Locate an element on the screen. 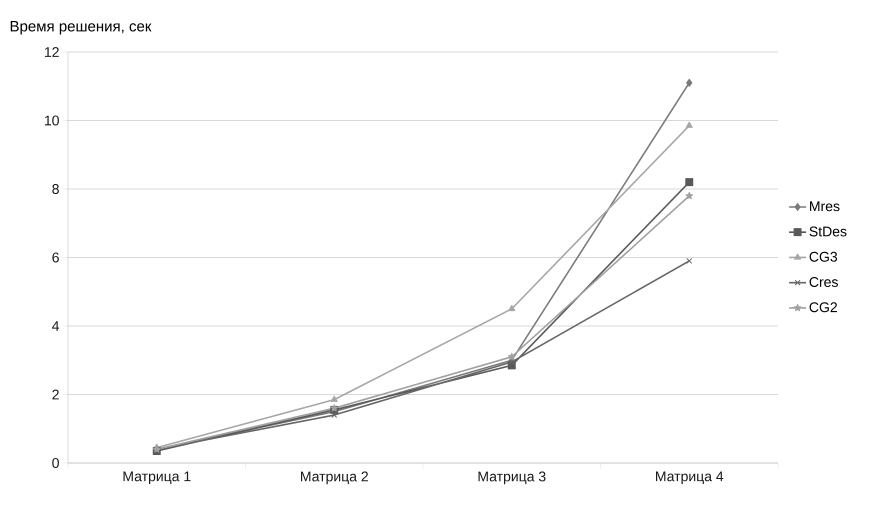 The height and width of the screenshot is (507, 888). legend-label: CG2 is located at coordinates (823, 307).